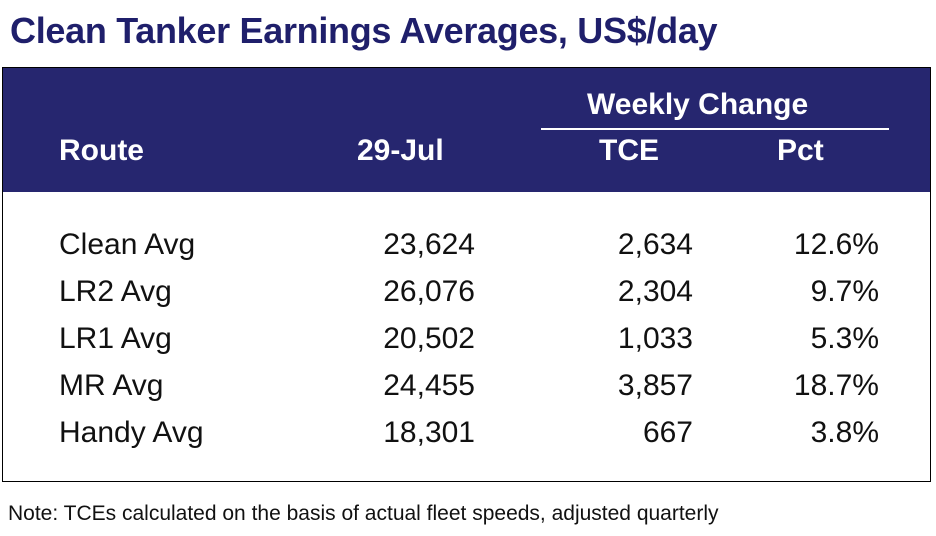 The height and width of the screenshot is (536, 936). Describe the element at coordinates (655, 338) in the screenshot. I see `row-2-tce: 1,033` at that location.